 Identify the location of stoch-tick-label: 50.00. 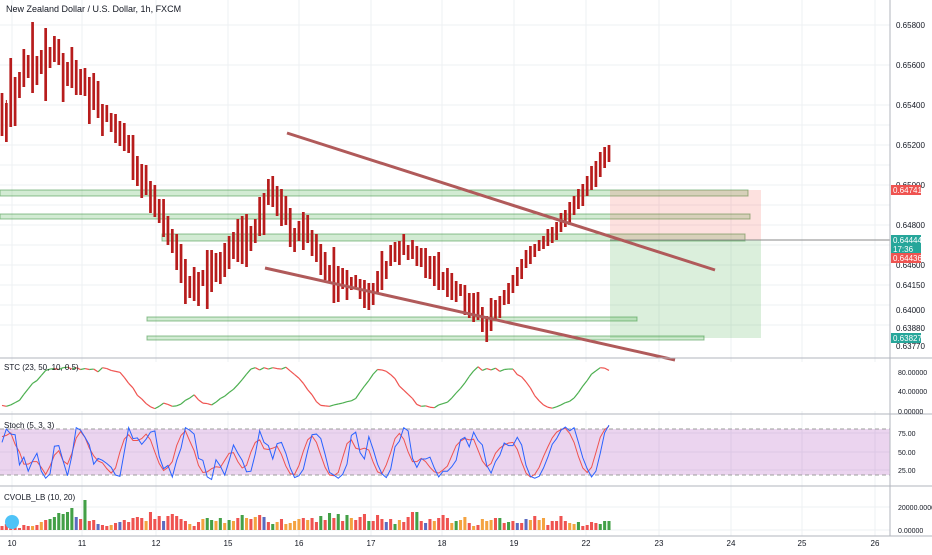
(907, 453).